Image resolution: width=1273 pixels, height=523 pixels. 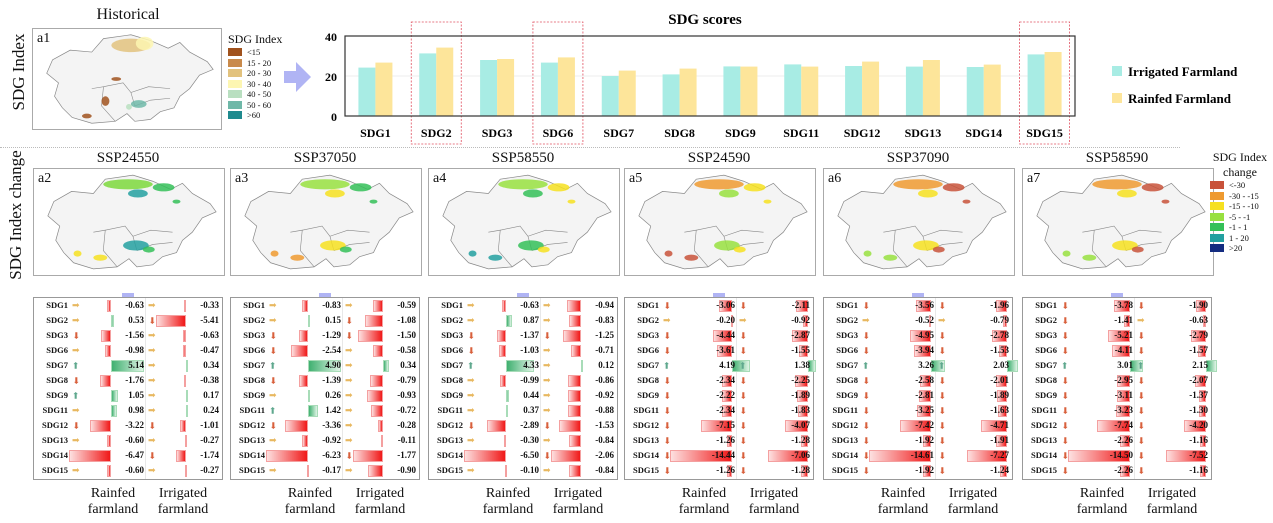 What do you see at coordinates (1240, 216) in the screenshot?
I see `legend-label: -5 - -1` at bounding box center [1240, 216].